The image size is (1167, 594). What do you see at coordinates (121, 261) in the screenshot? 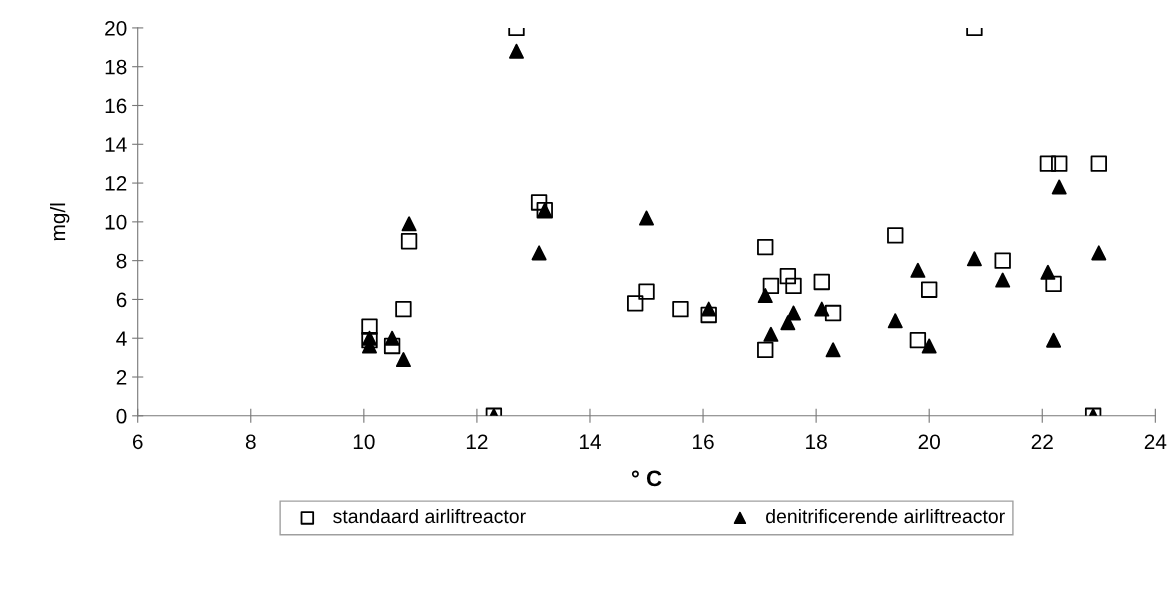
I see `y-tick-label: 8` at bounding box center [121, 261].